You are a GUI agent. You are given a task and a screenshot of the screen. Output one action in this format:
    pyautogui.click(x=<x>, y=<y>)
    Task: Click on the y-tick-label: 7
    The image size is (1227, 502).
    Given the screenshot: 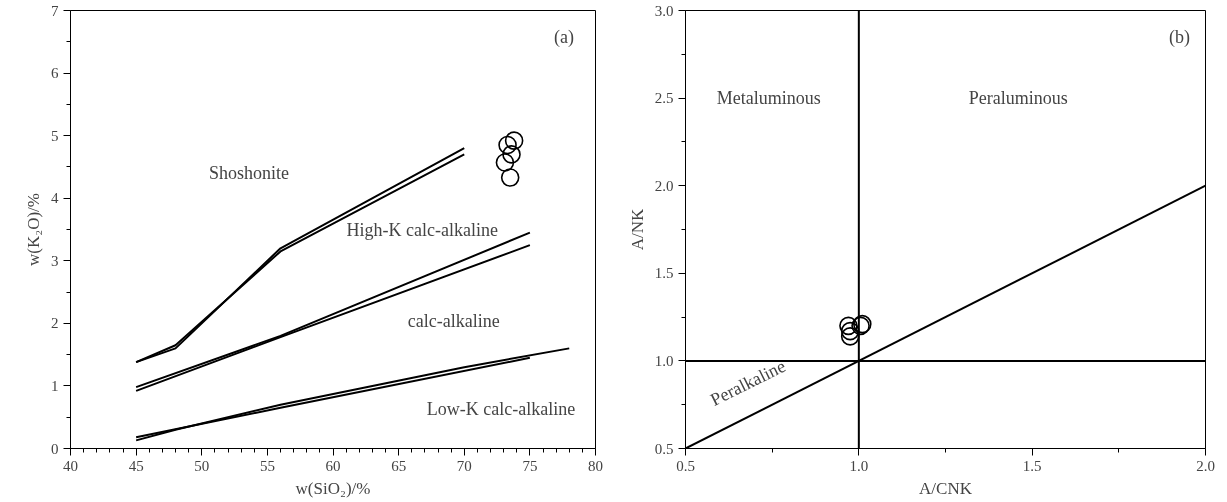 What is the action you would take?
    pyautogui.click(x=55, y=10)
    